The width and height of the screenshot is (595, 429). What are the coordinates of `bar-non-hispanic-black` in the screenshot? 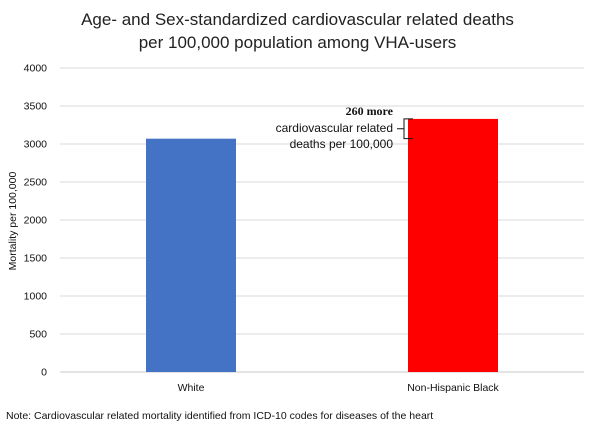 It's located at (453, 245).